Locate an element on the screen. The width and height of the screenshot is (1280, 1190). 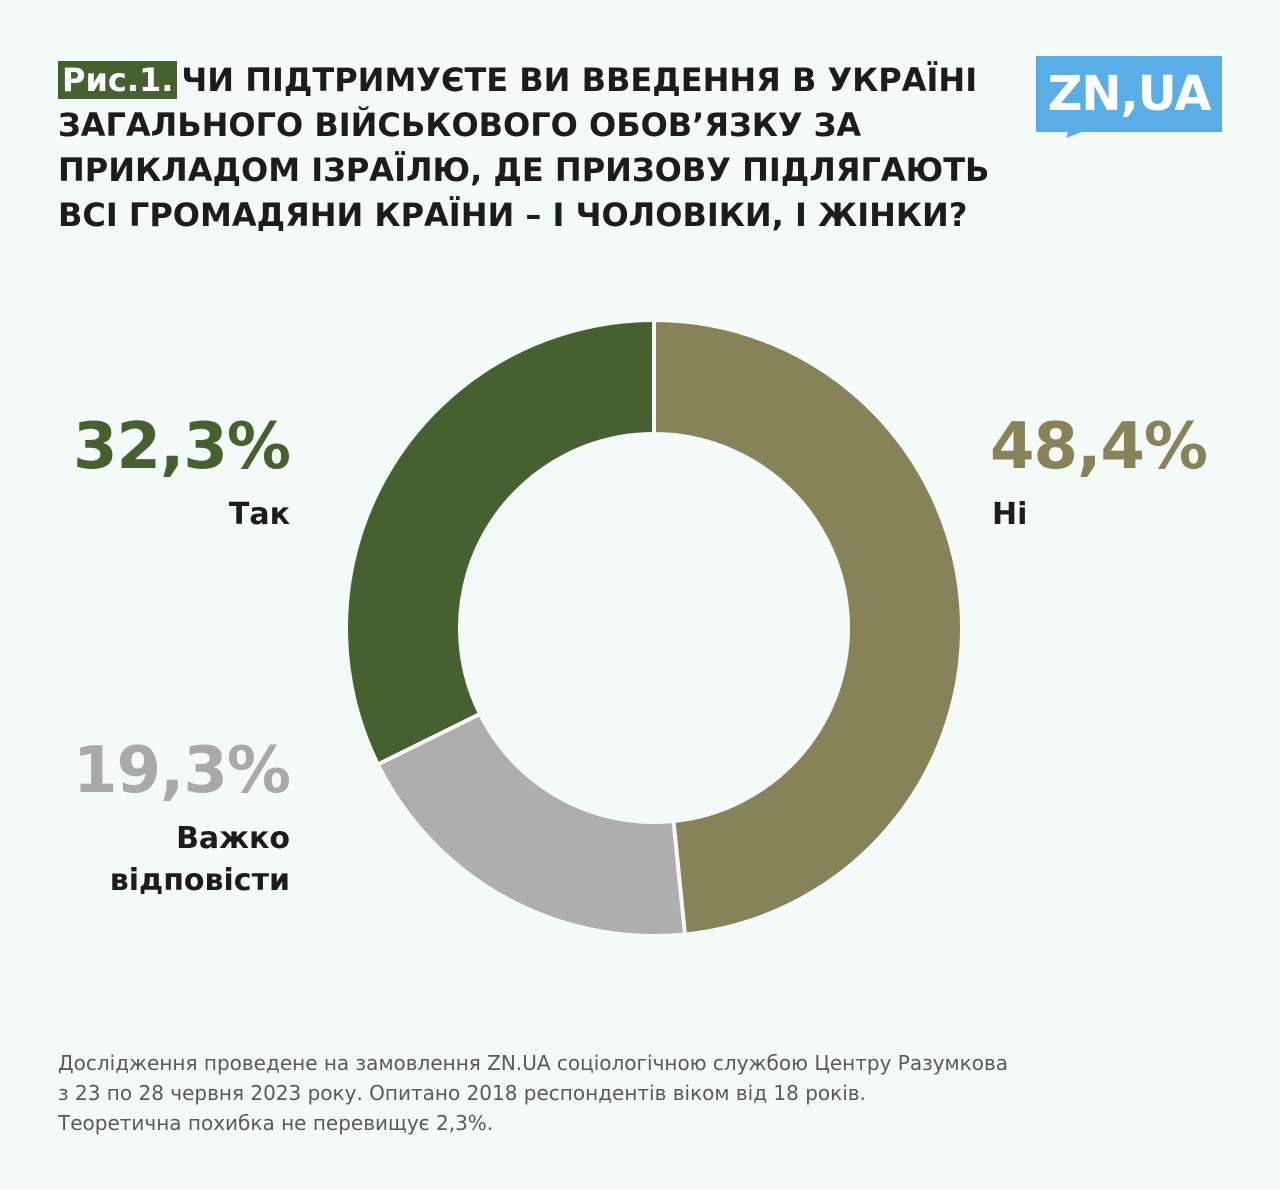
slice-no is located at coordinates (808, 627).